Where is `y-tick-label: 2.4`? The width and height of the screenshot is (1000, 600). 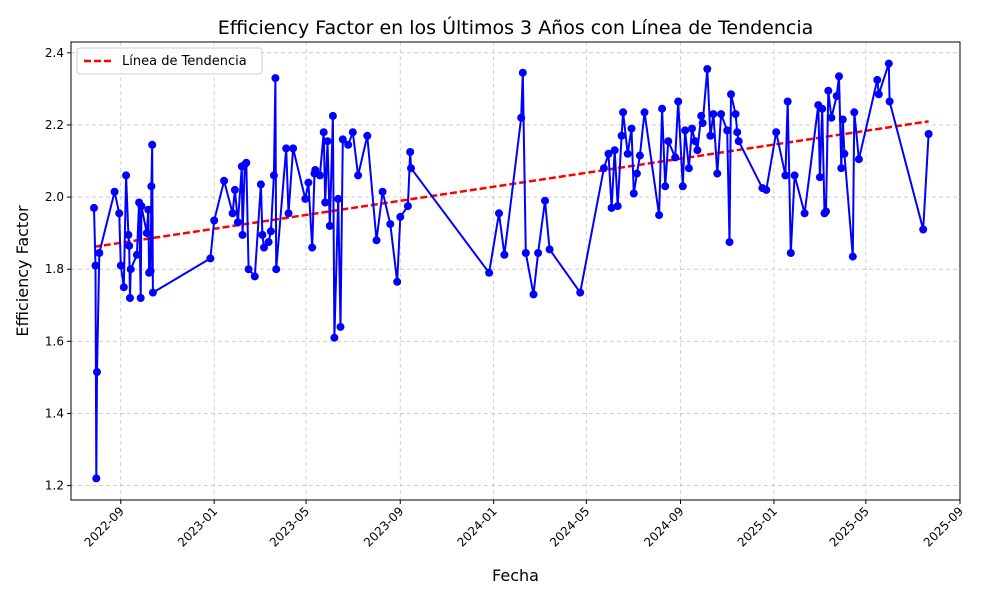
y-tick-label: 2.4 is located at coordinates (54, 53).